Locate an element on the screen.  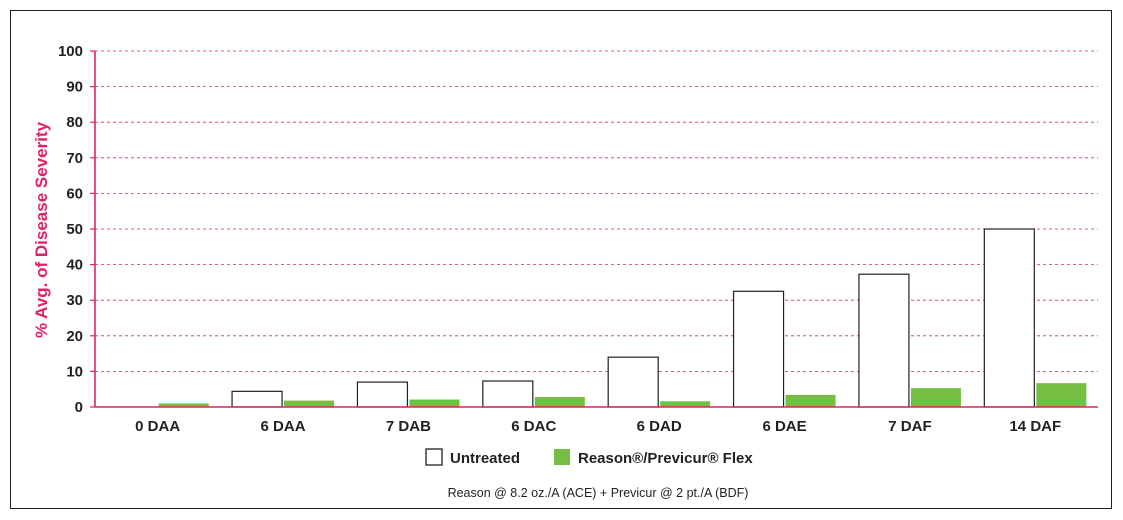
legend-swatch-untreated is located at coordinates (434, 457).